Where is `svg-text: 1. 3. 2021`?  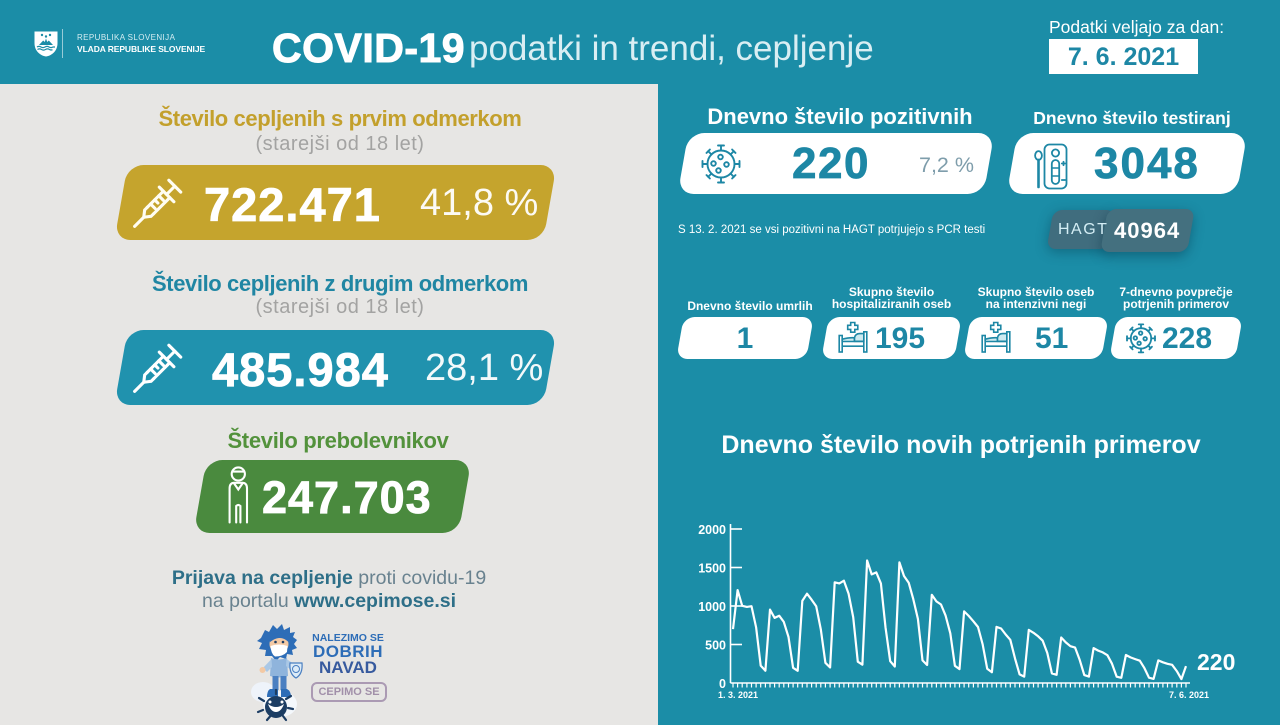
svg-text: 1. 3. 2021 is located at coordinates (738, 695).